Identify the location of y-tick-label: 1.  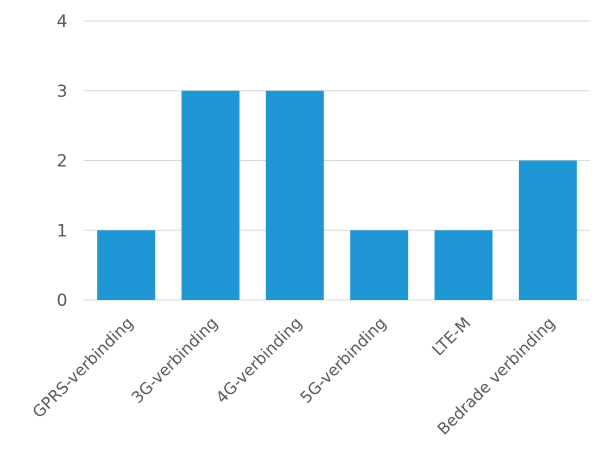
(62, 231).